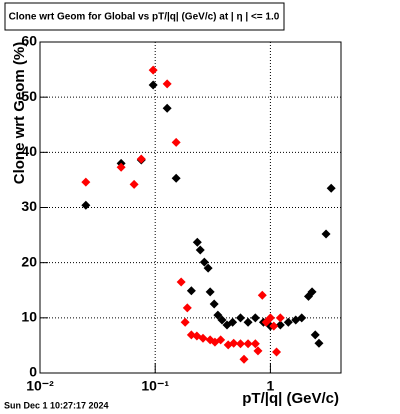 The image size is (400, 414). I want to click on x-axis-label: pT/|q| (GeV/c), so click(290, 398).